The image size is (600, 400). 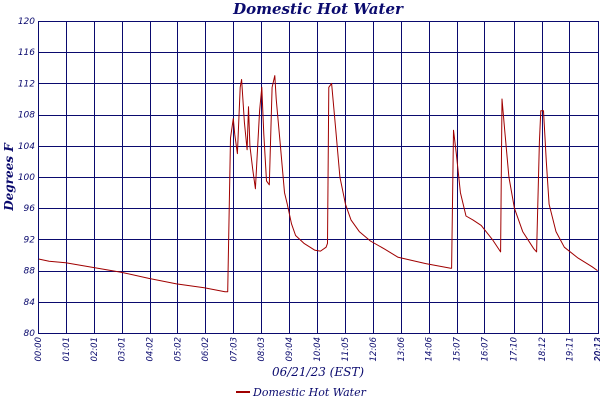 I want to click on y-tick-label: 120, so click(x=26, y=22).